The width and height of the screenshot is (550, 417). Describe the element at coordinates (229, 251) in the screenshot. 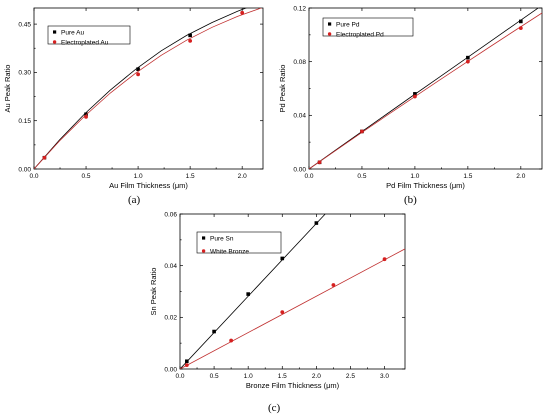

I see `legend-label: White Bronze` at that location.